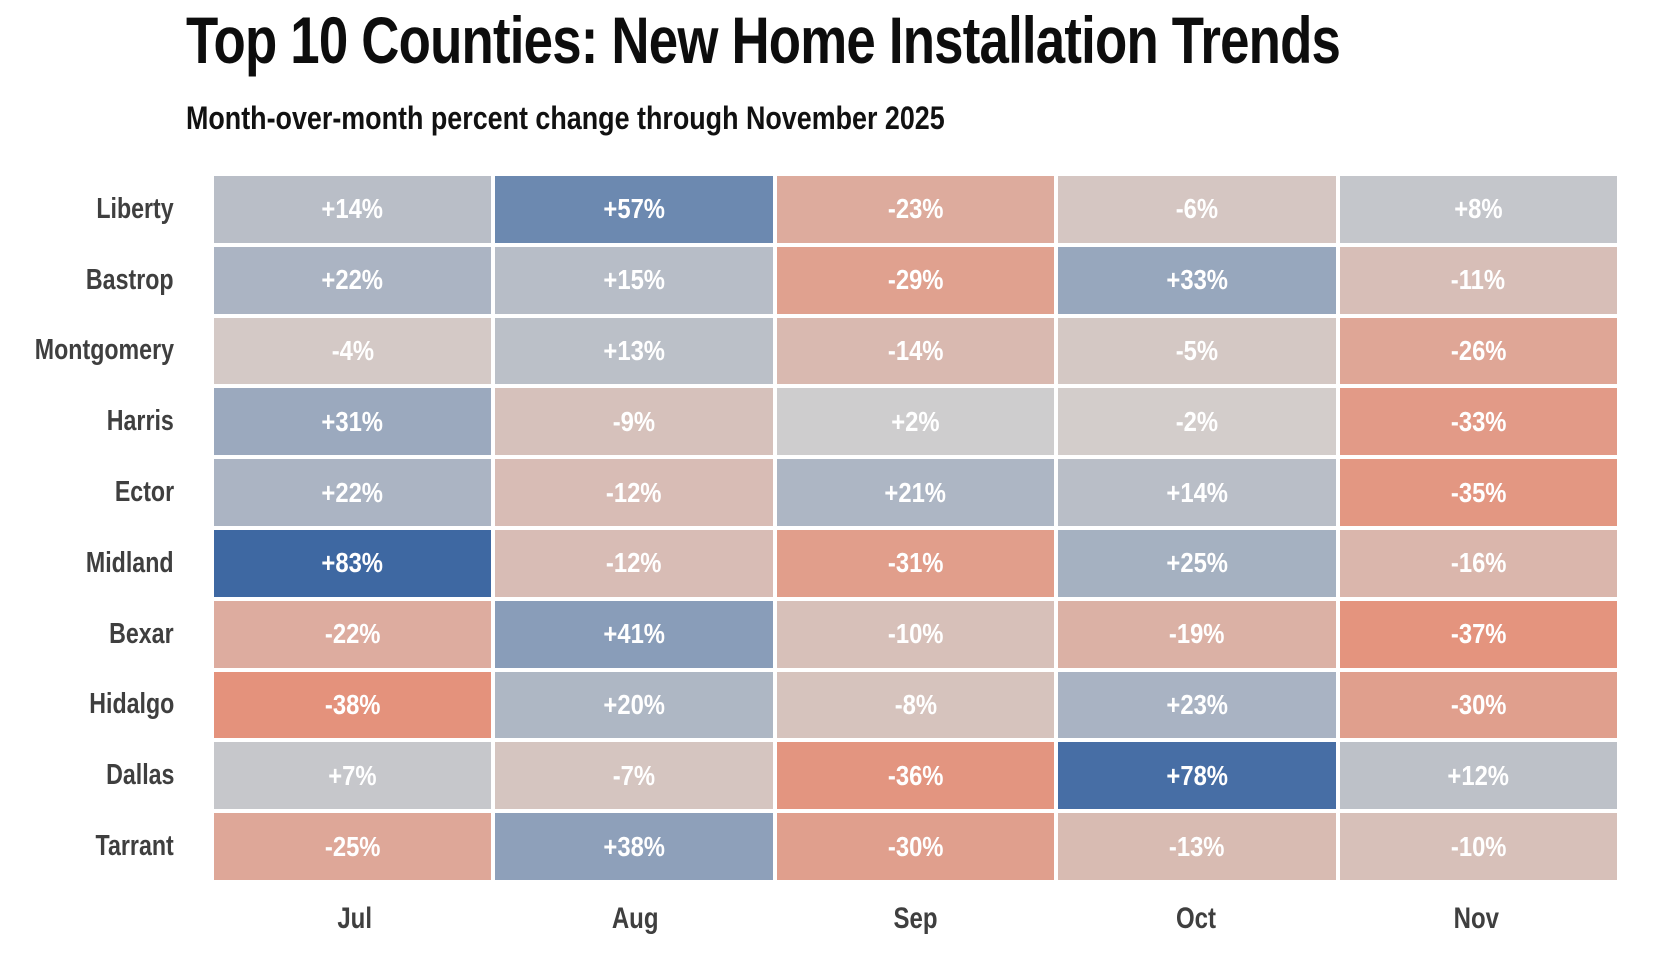  I want to click on cell-value: +20%, so click(634, 704).